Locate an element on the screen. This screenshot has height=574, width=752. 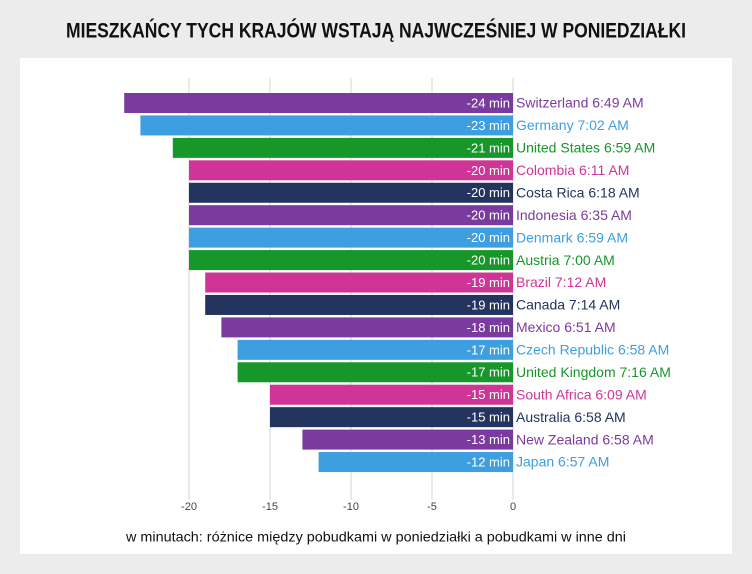
category-label: Costa Rica 6:18 AM is located at coordinates (578, 192).